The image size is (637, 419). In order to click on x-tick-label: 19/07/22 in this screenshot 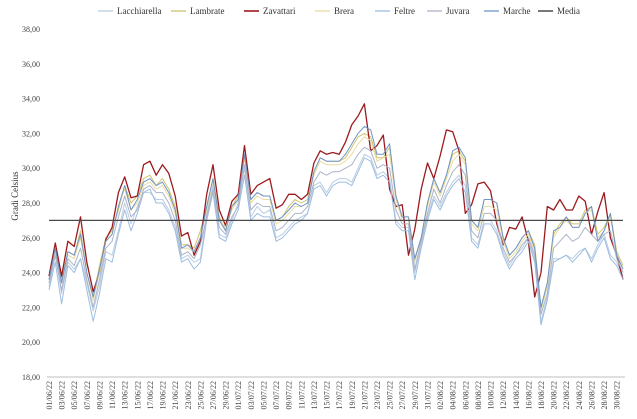, I will do `click(352, 395)`.